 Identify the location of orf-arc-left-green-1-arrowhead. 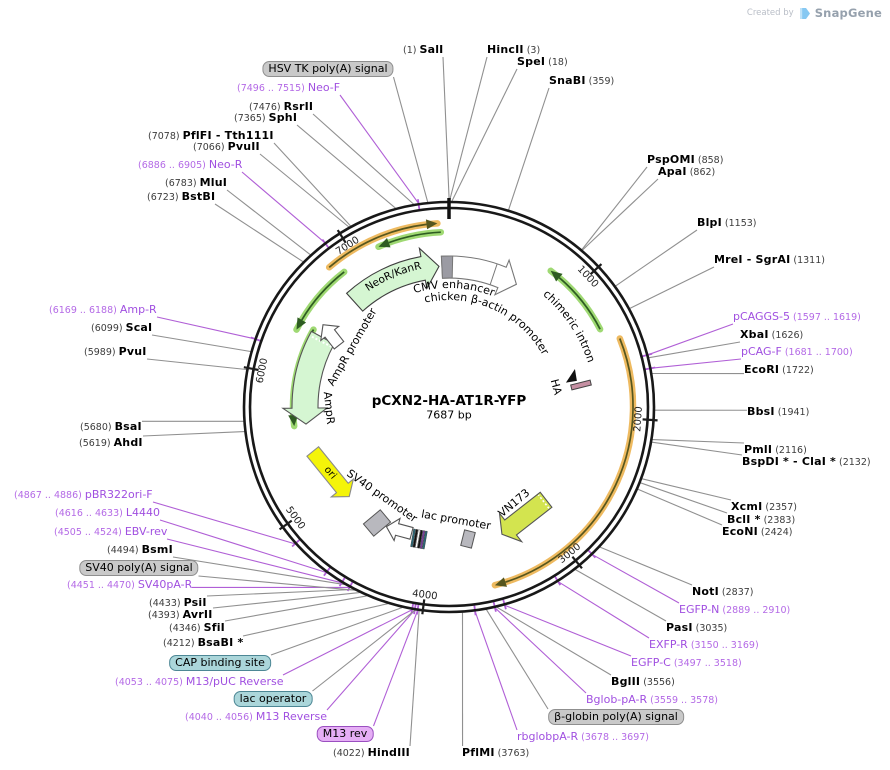
(301, 323).